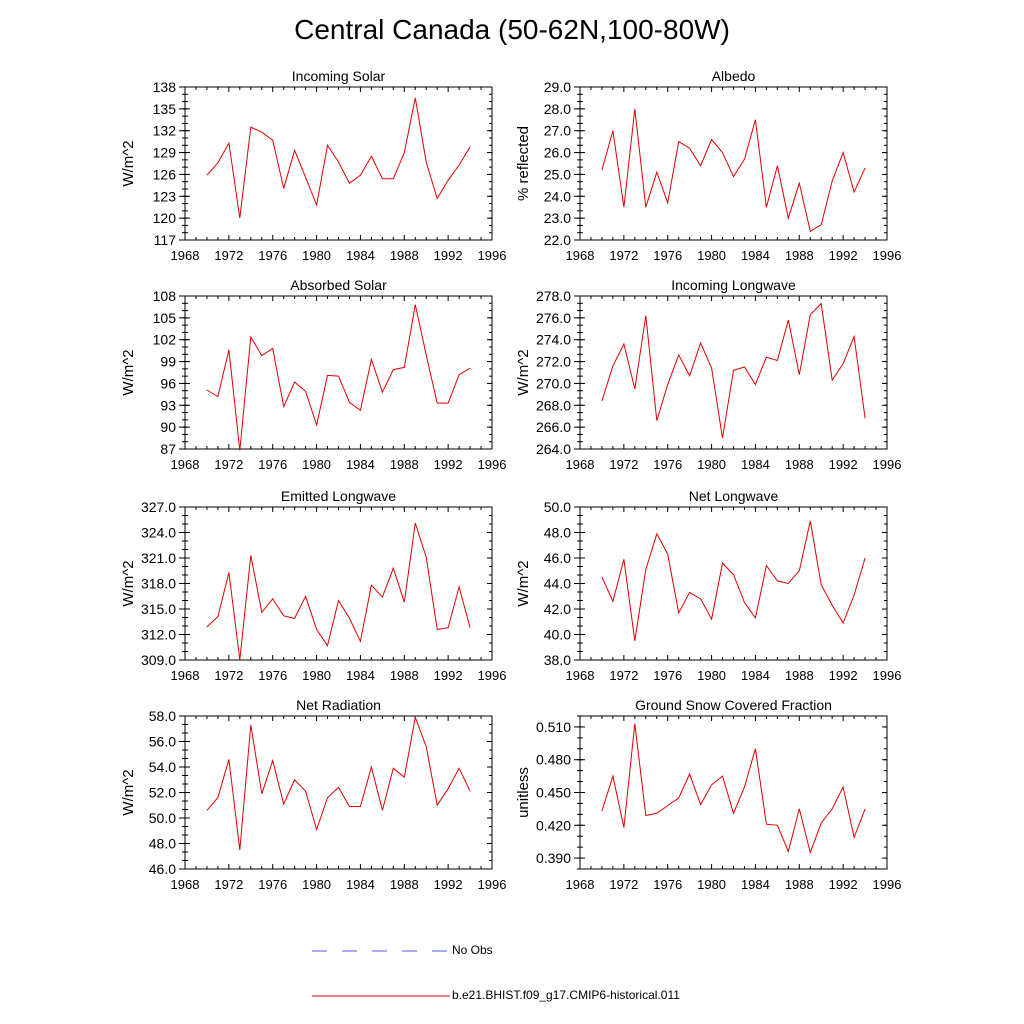  I want to click on legend-label-no-obs: No Obs, so click(472, 950).